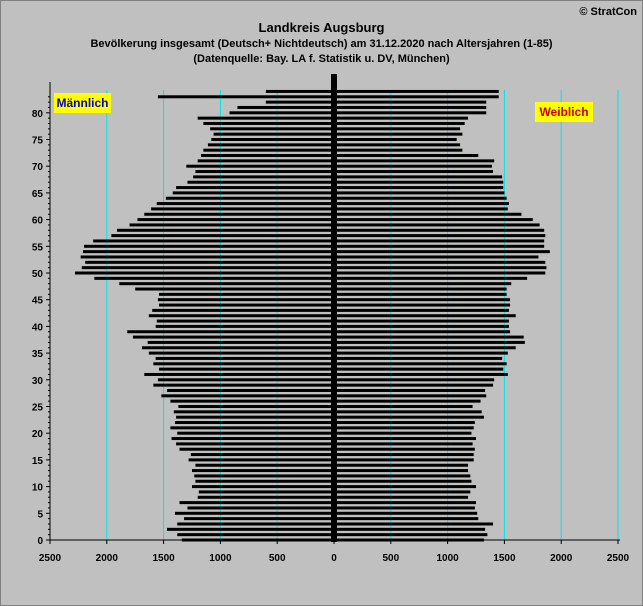 This screenshot has width=643, height=606. Describe the element at coordinates (38, 167) in the screenshot. I see `y-tick-label: 70` at that location.